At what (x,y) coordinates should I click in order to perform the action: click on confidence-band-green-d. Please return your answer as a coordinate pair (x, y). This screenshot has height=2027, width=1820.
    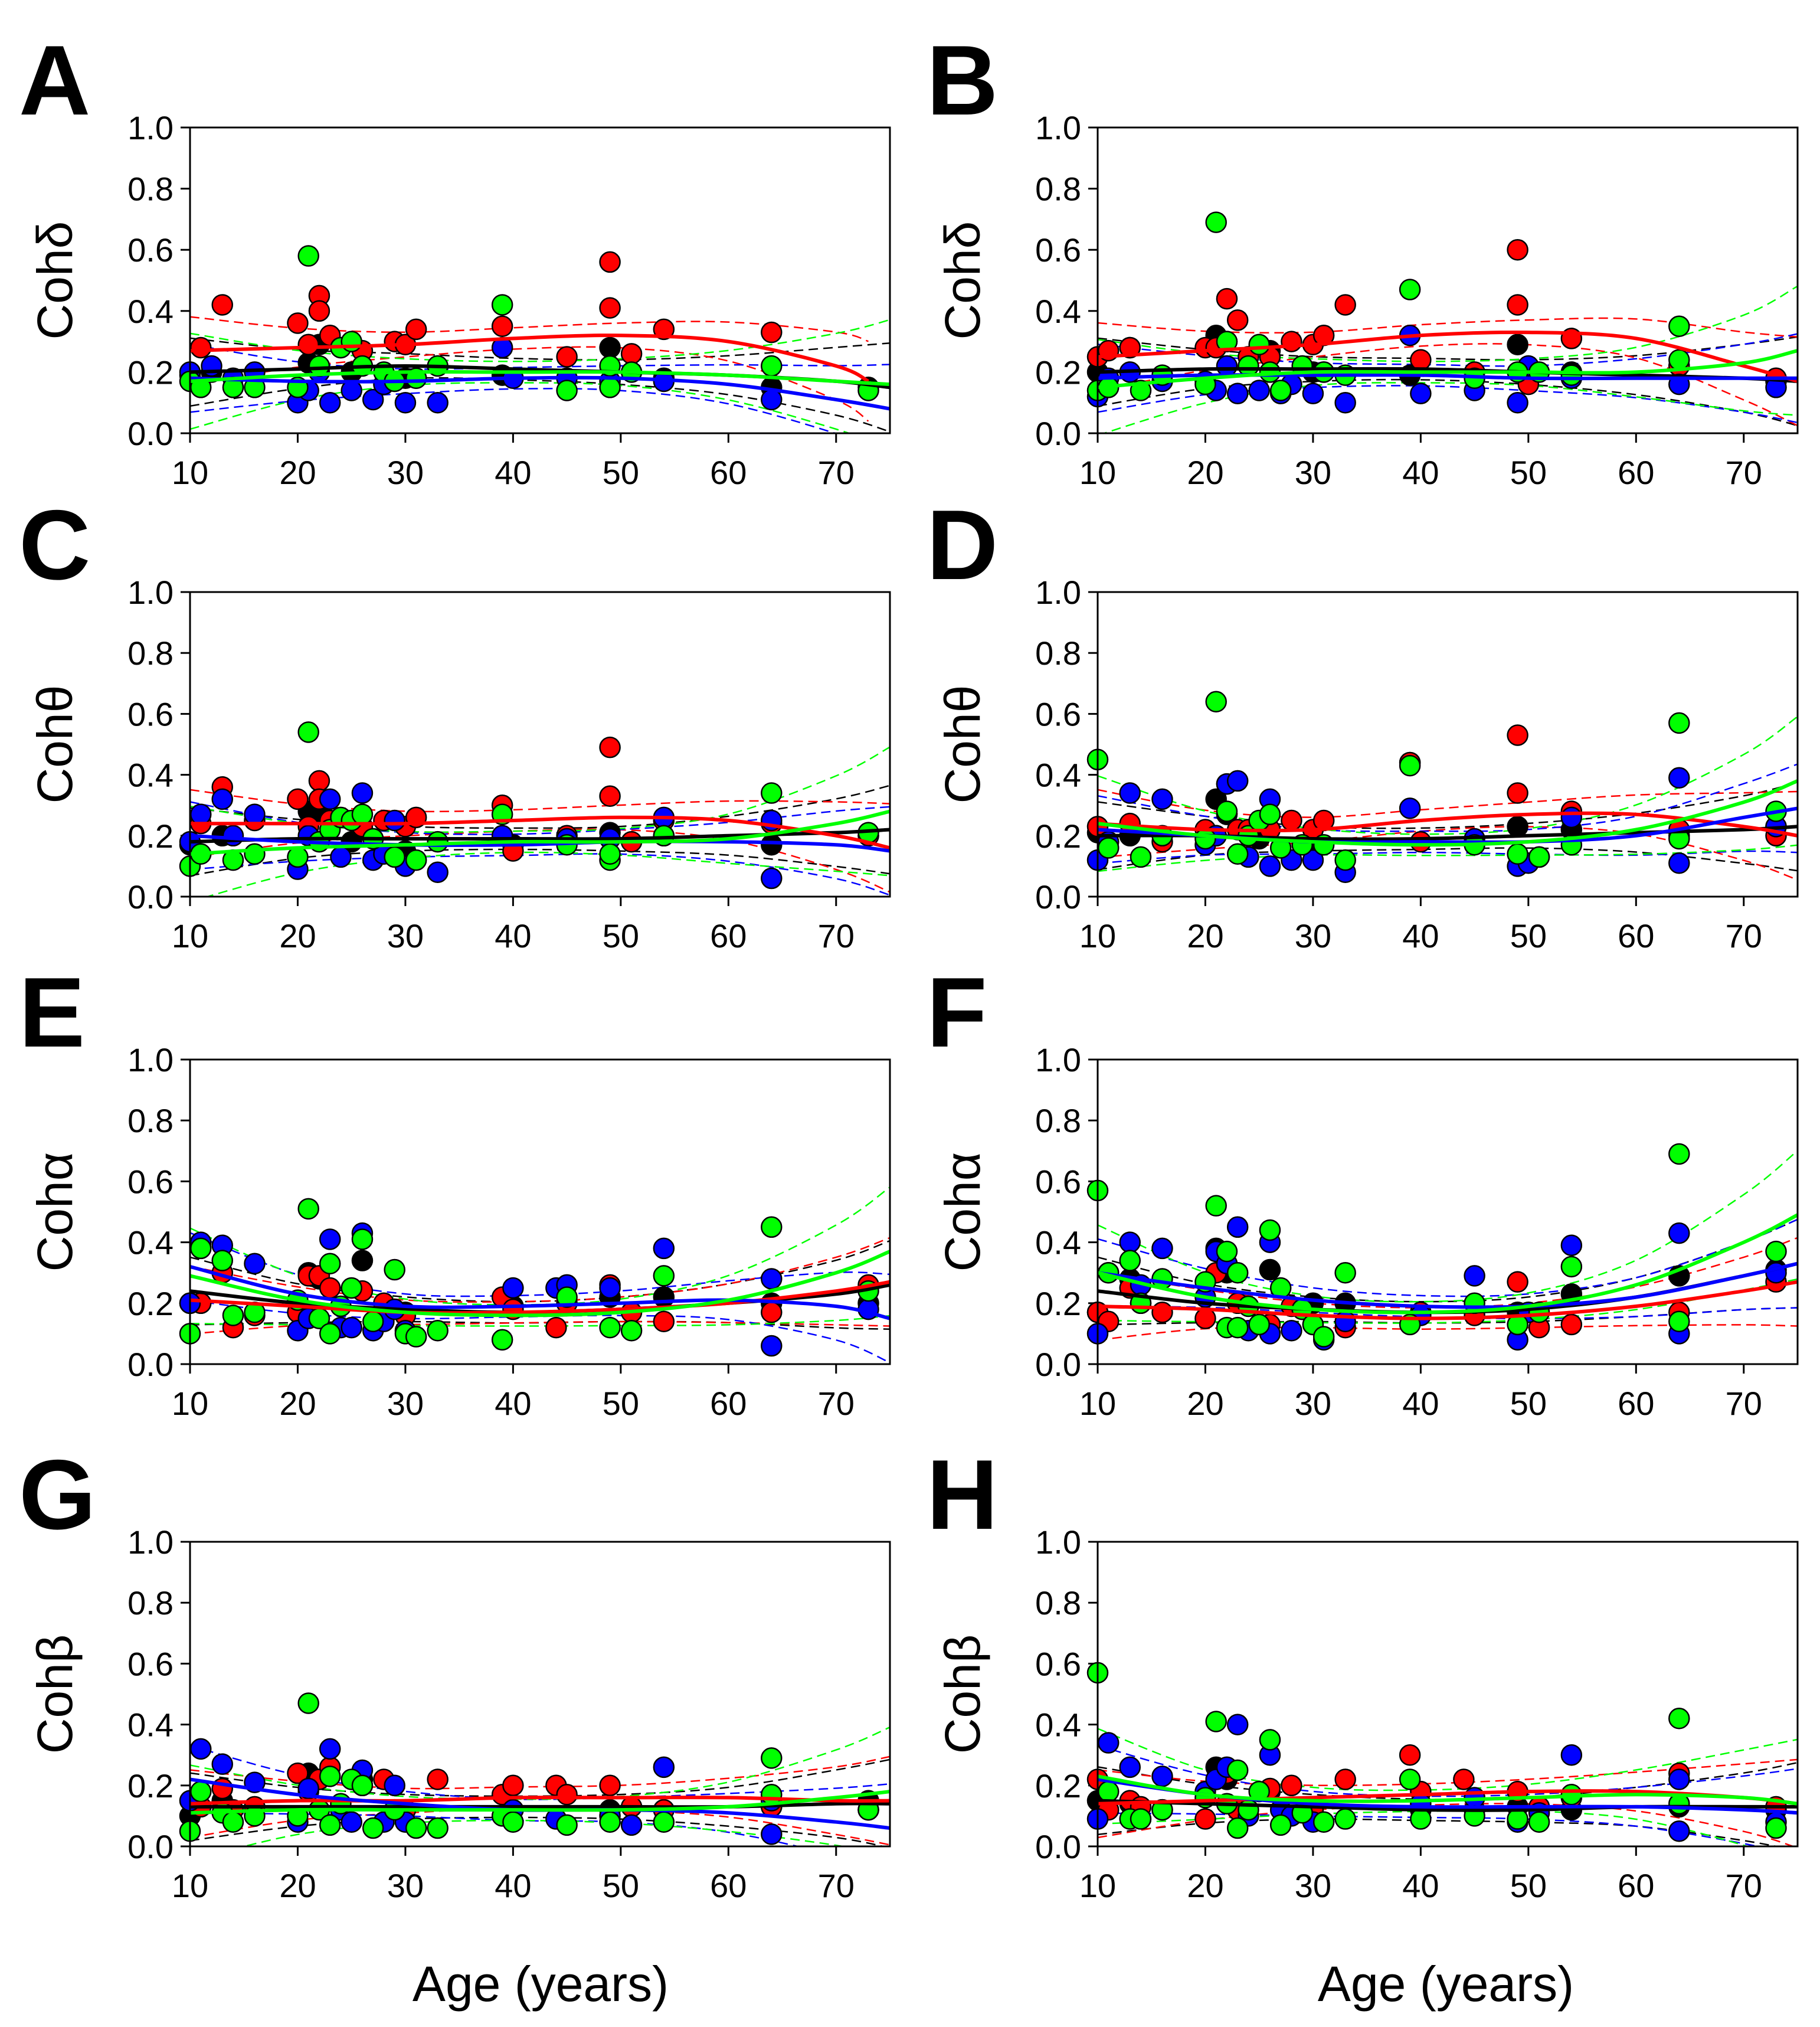
    Looking at the image, I should click on (1448, 858).